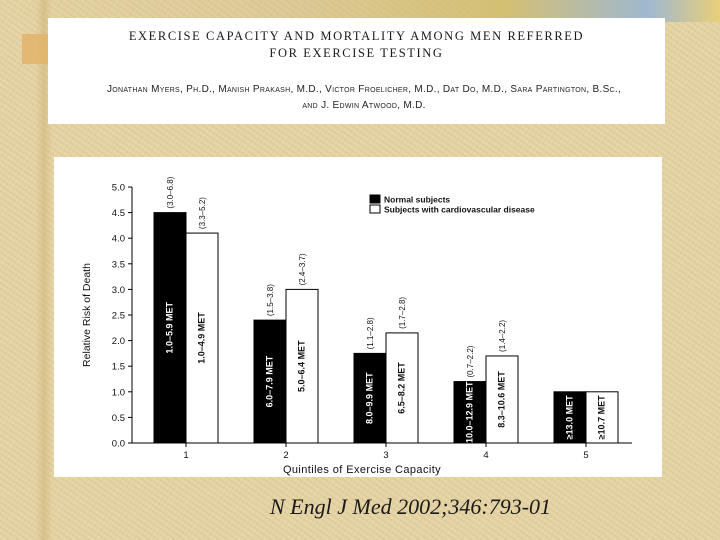 This screenshot has height=540, width=720. I want to click on bar-met-label: 1.0–5.9 MET, so click(169, 328).